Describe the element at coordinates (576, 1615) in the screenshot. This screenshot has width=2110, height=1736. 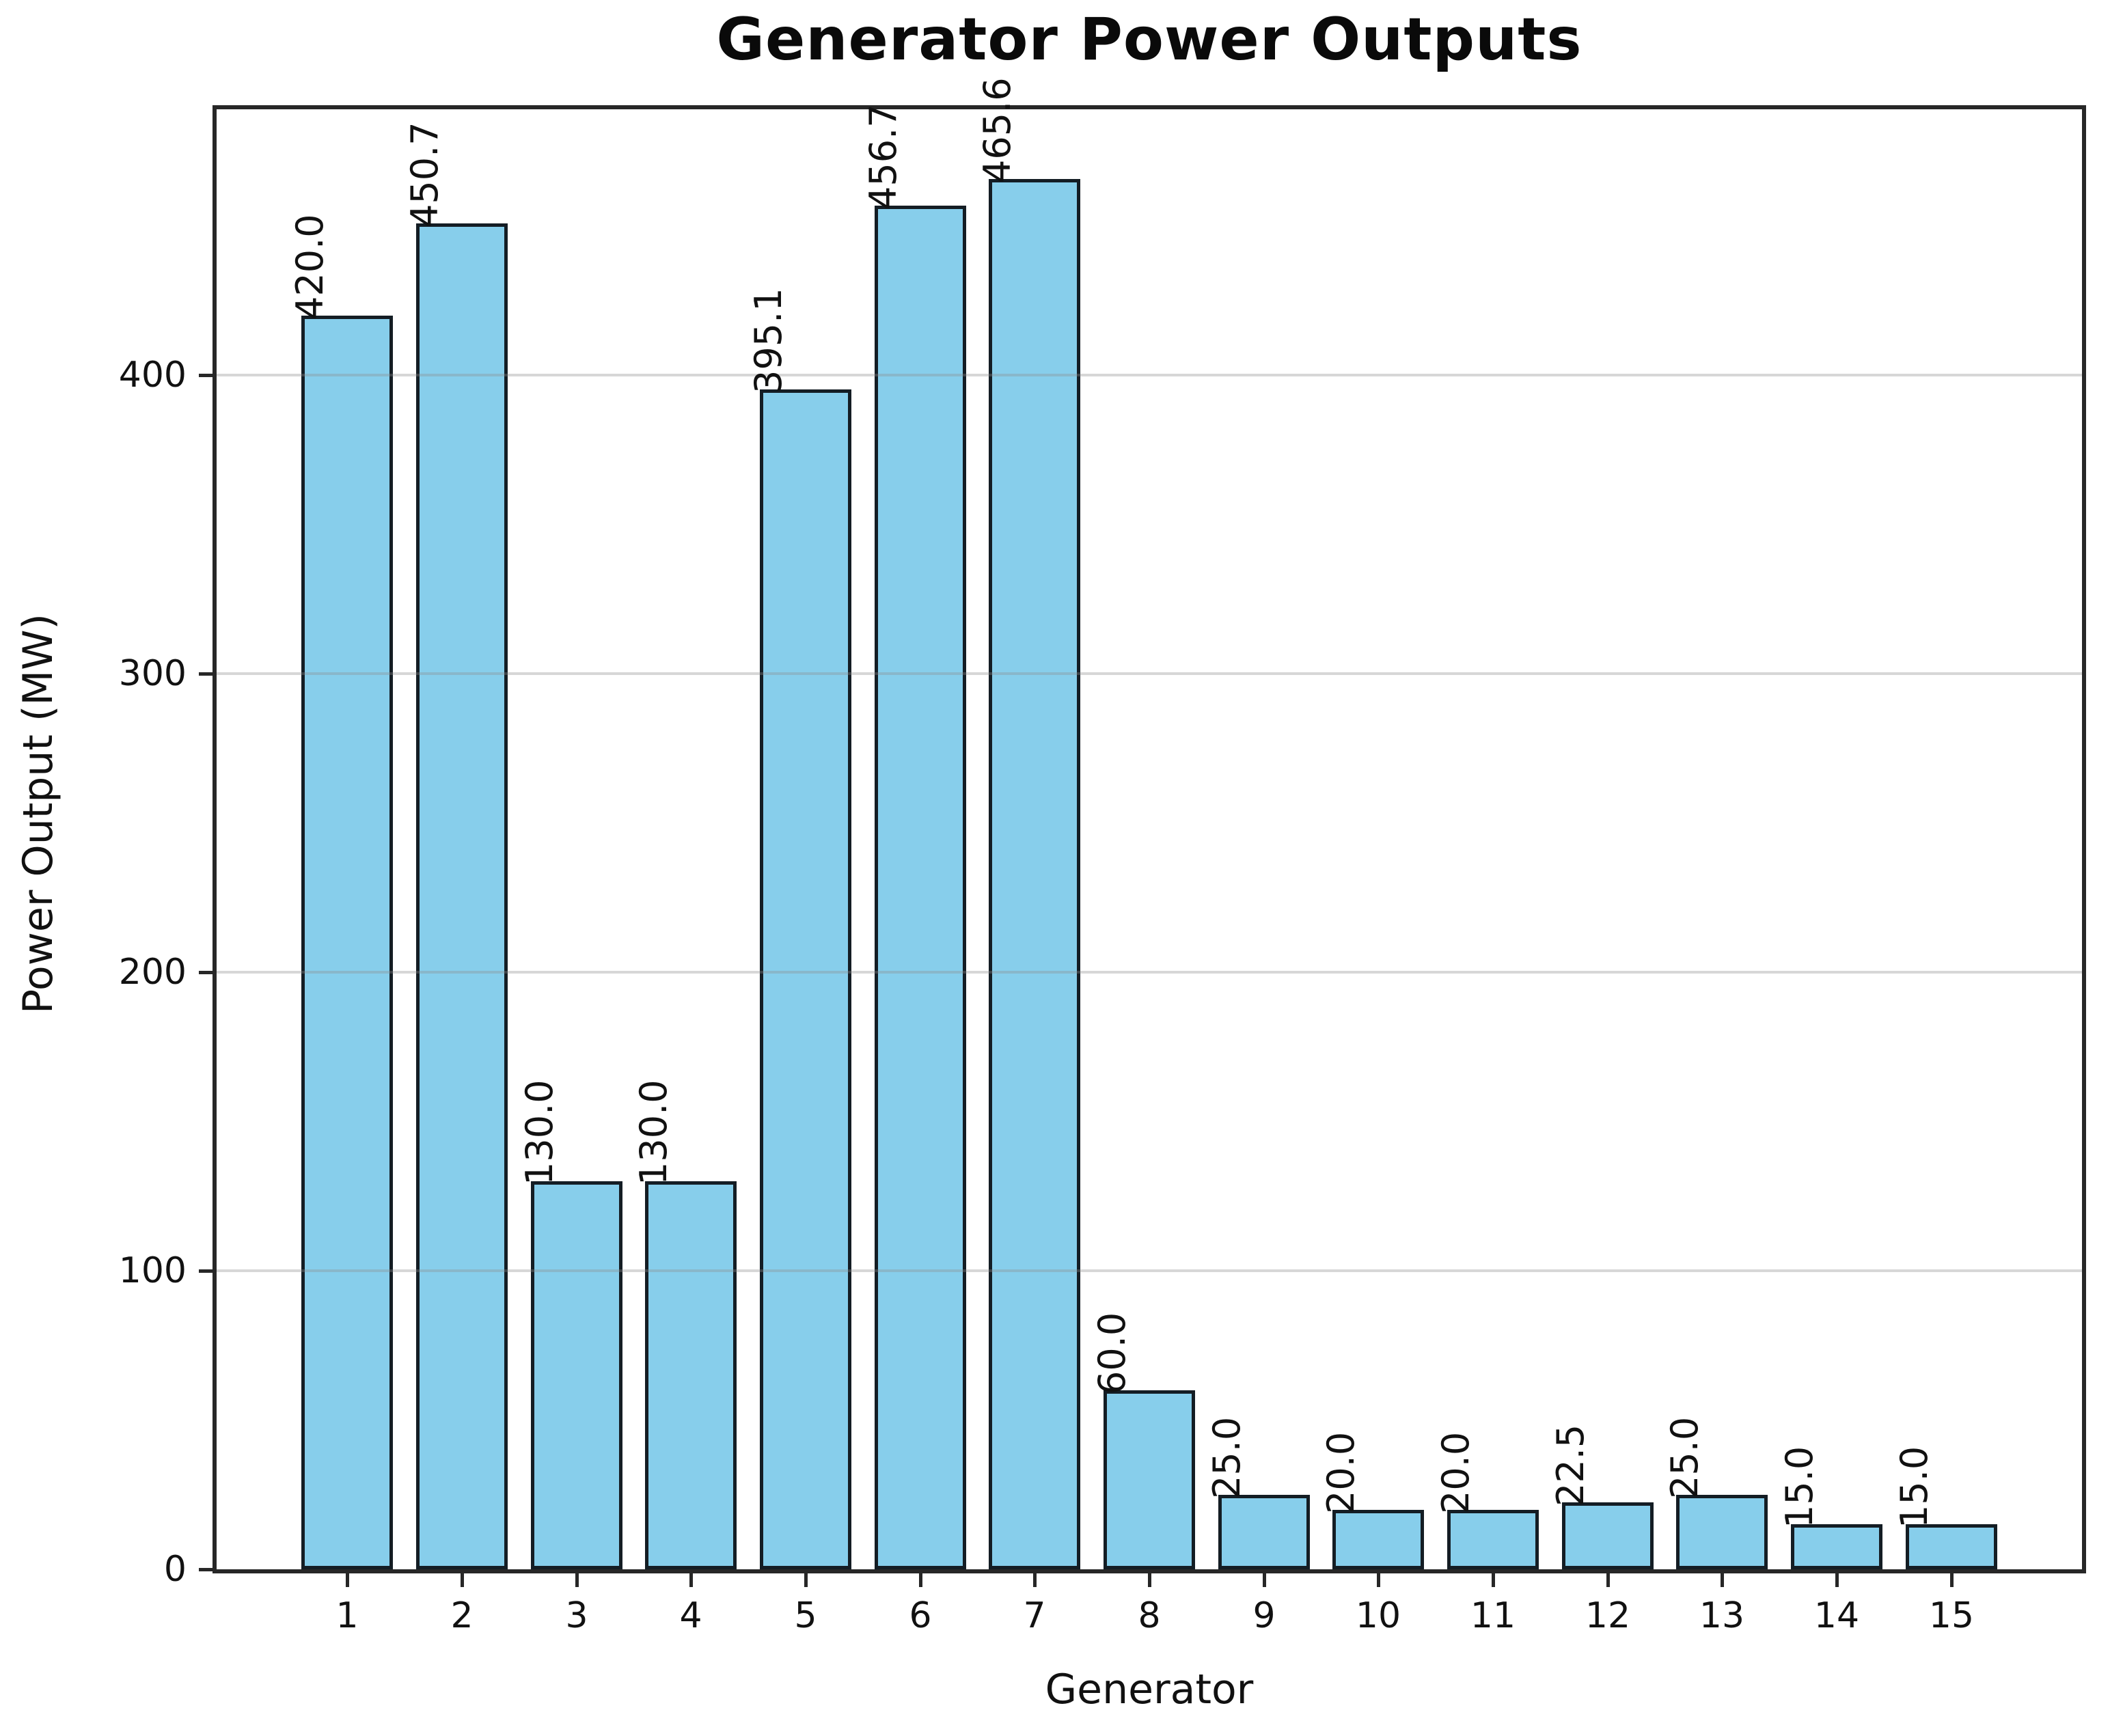
I see `x-tick-label: 3` at that location.